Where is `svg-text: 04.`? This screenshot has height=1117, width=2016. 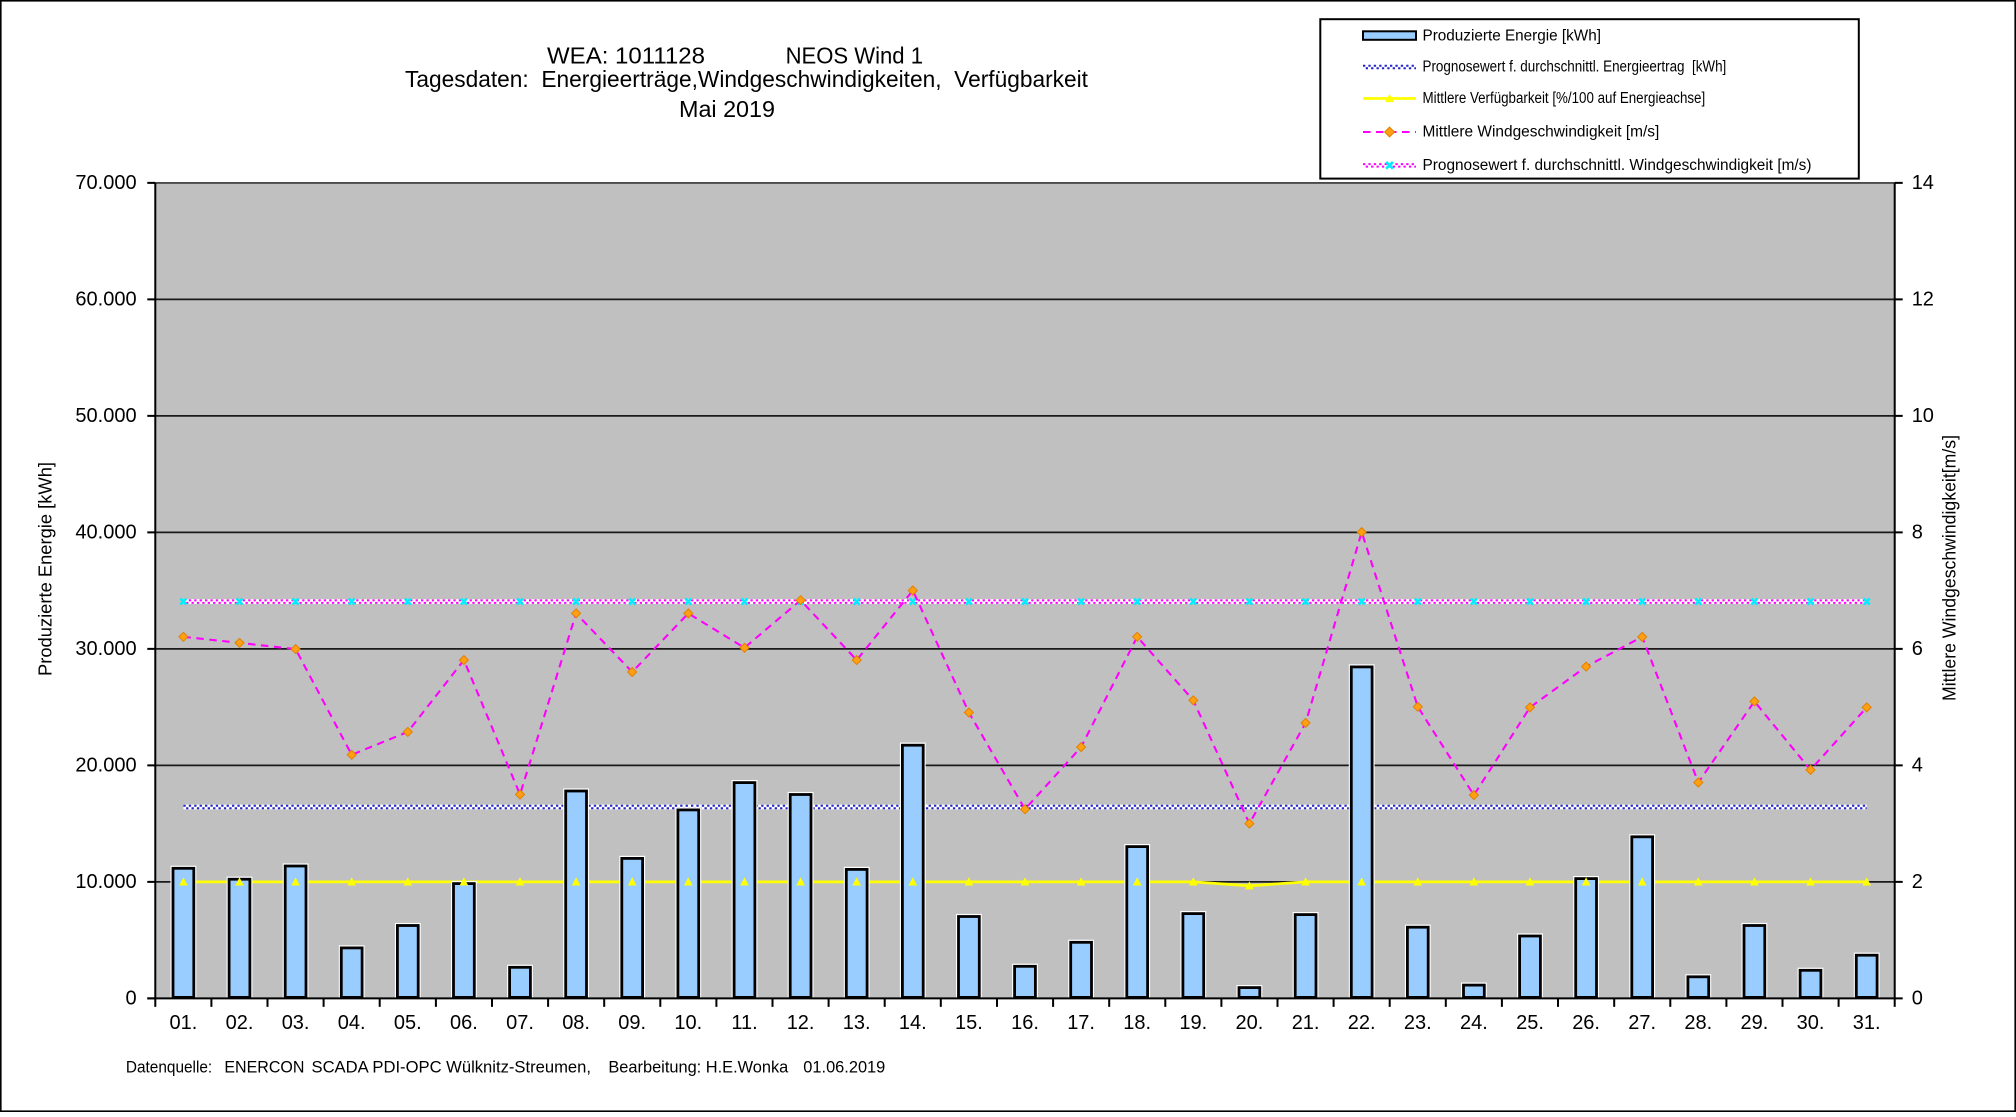 svg-text: 04. is located at coordinates (352, 1023).